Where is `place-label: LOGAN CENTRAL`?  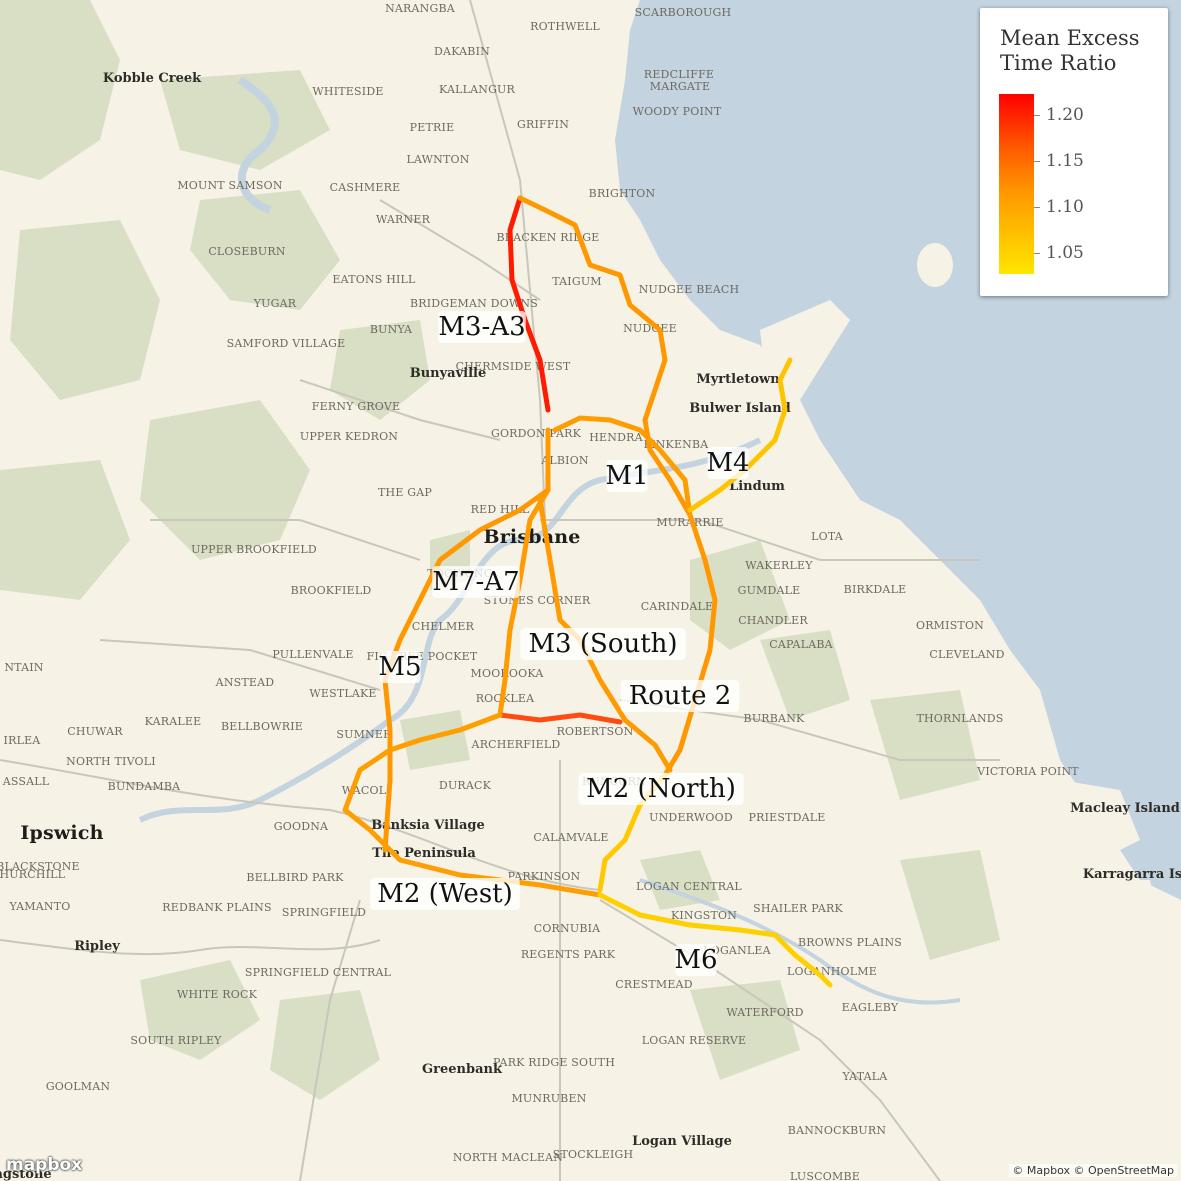 place-label: LOGAN CENTRAL is located at coordinates (689, 886).